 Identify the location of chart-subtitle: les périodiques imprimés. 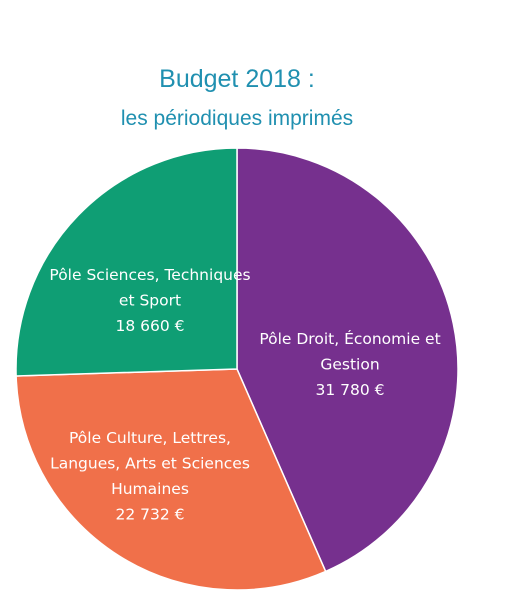
(237, 118).